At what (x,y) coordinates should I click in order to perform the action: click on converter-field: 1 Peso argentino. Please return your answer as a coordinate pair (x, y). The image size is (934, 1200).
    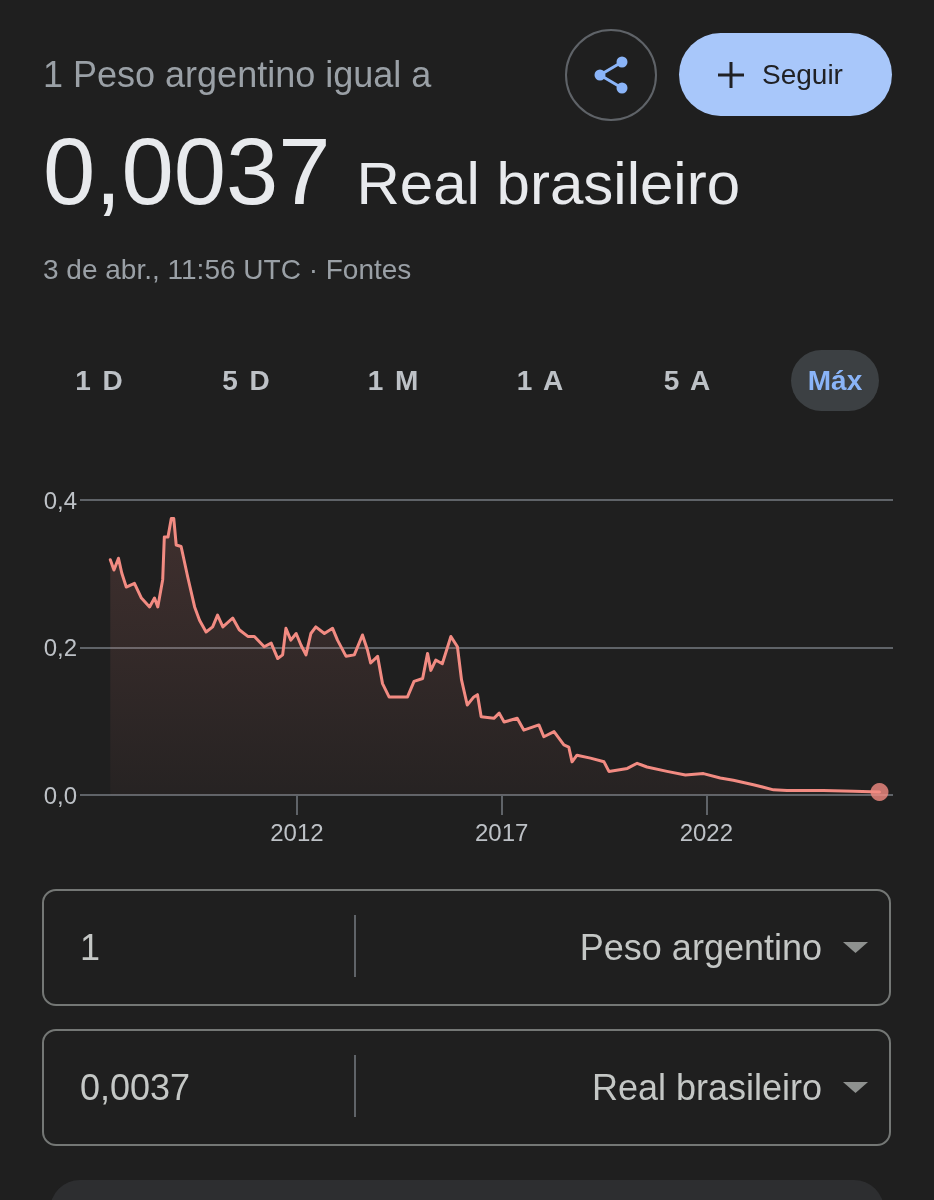
    Looking at the image, I should click on (466, 947).